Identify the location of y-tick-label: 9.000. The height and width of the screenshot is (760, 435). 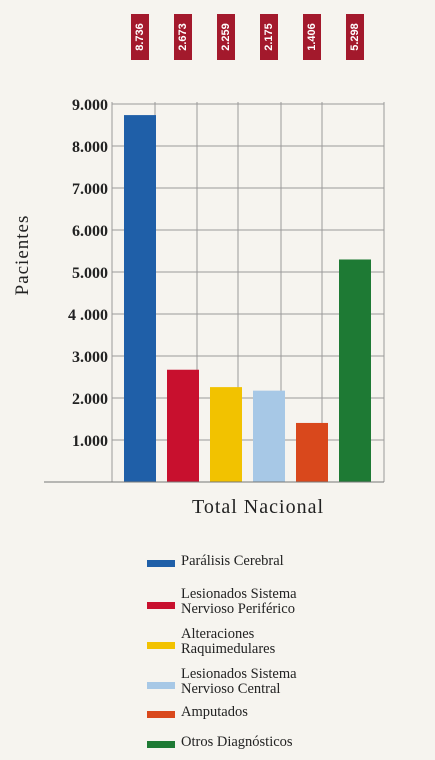
(90, 105).